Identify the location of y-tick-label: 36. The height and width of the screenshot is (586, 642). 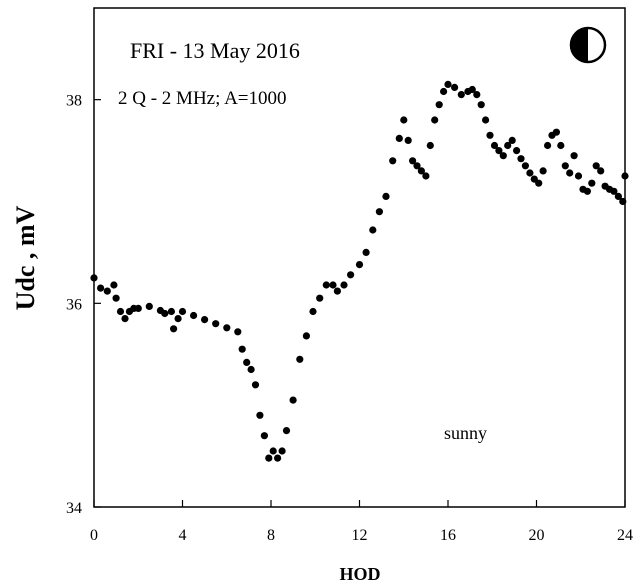
(74, 304).